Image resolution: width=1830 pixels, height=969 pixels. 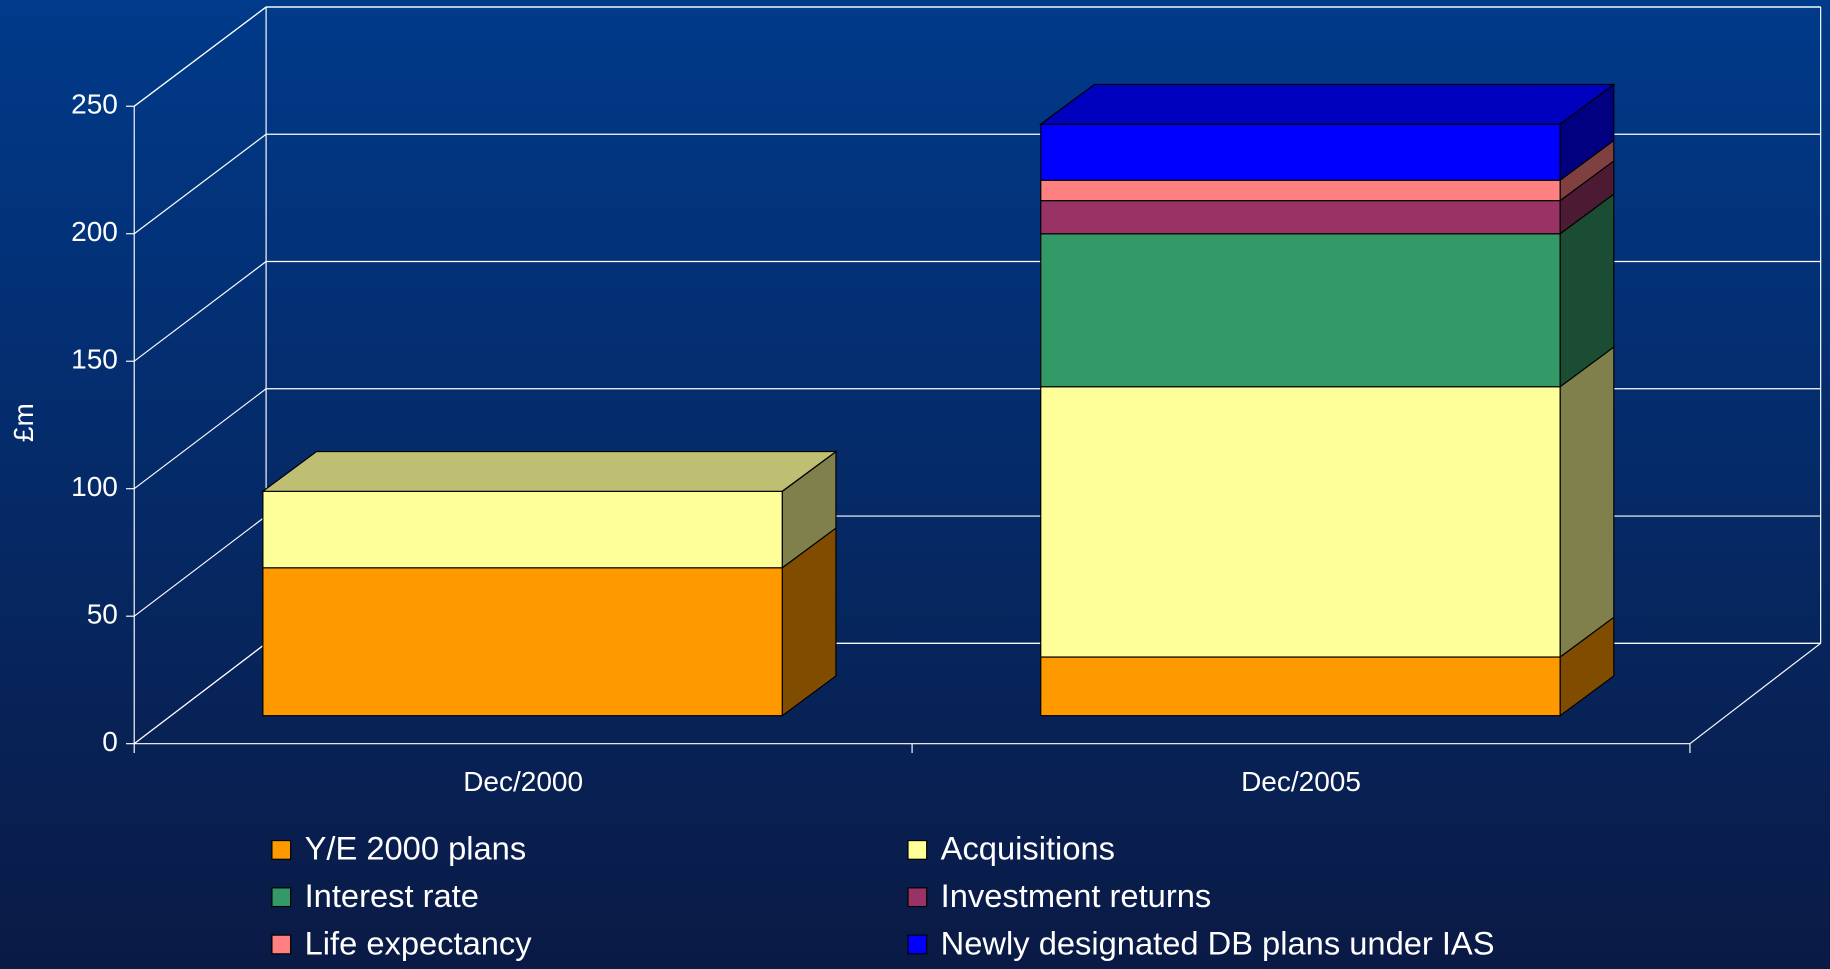 What do you see at coordinates (94, 104) in the screenshot?
I see `y-tick-label: 250` at bounding box center [94, 104].